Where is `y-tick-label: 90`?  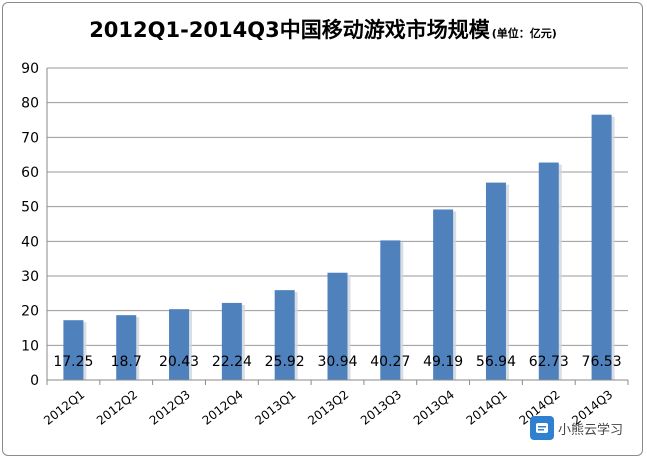
y-tick-label: 90 is located at coordinates (30, 69).